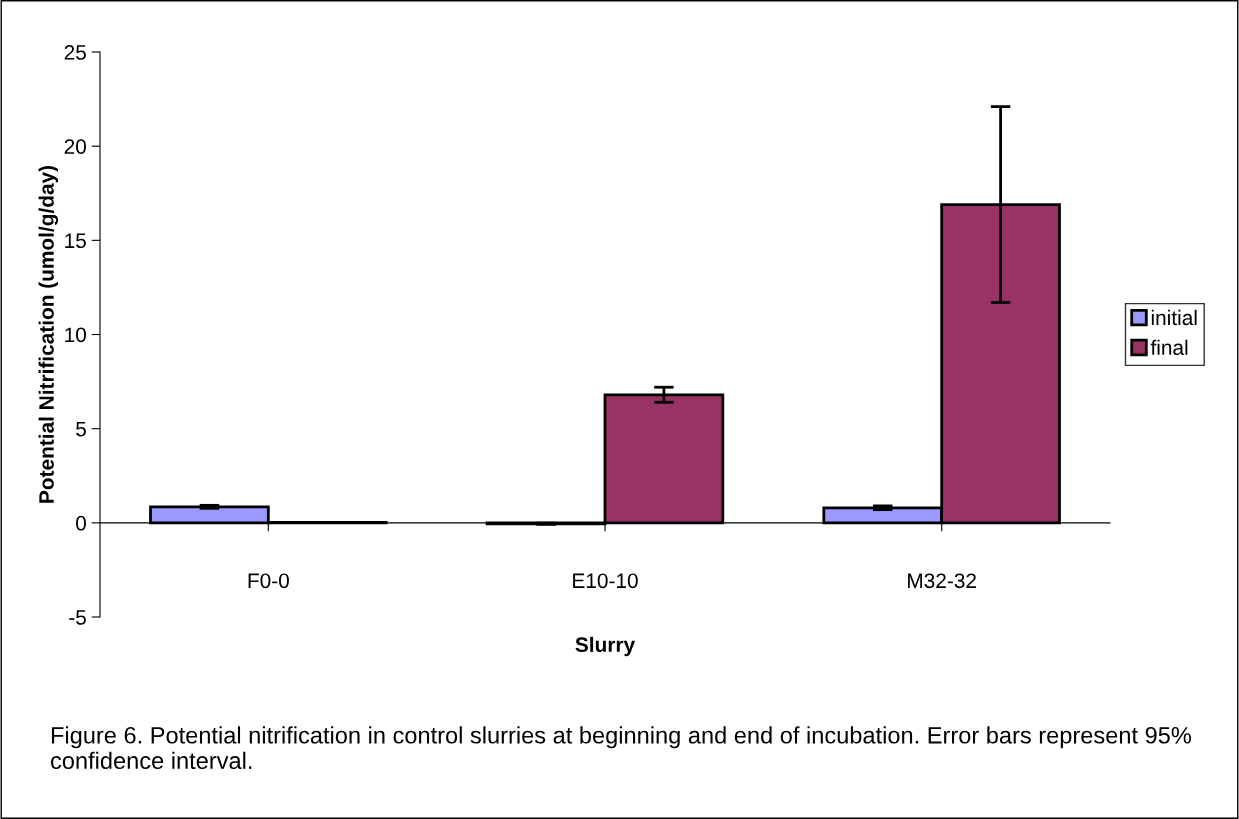 This screenshot has height=819, width=1239. What do you see at coordinates (81, 429) in the screenshot?
I see `y-tick-label: 5` at bounding box center [81, 429].